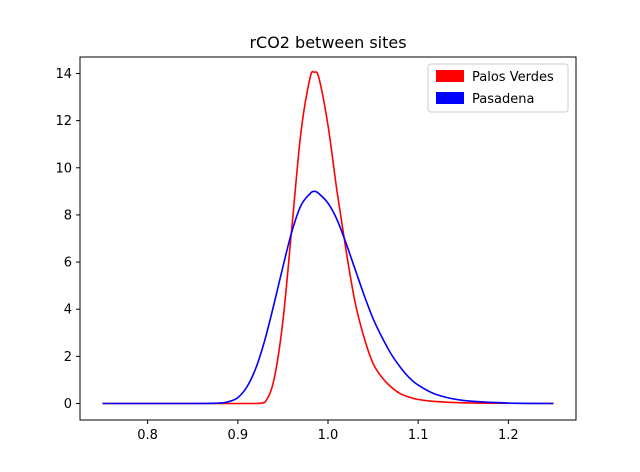  I want to click on y-tick-label: 2, so click(68, 357).